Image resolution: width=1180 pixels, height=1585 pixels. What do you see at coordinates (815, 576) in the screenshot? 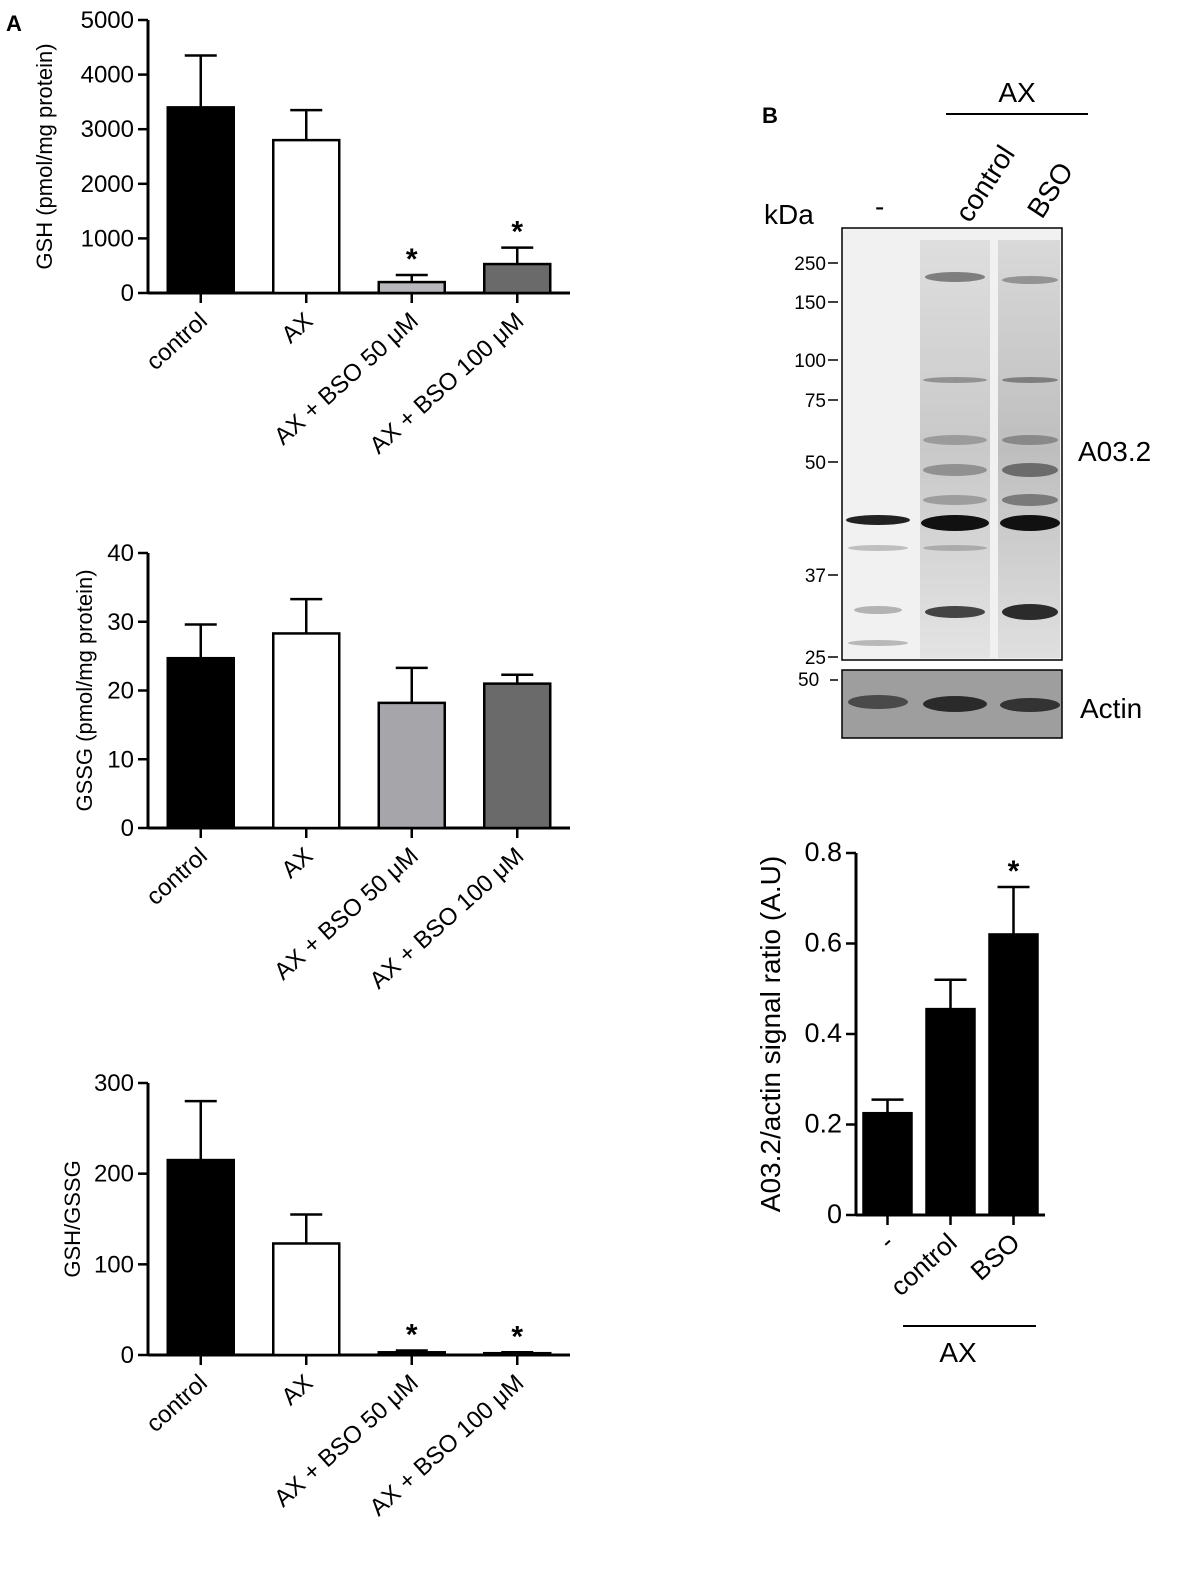
I see `blot-marker-label: 37` at bounding box center [815, 576].